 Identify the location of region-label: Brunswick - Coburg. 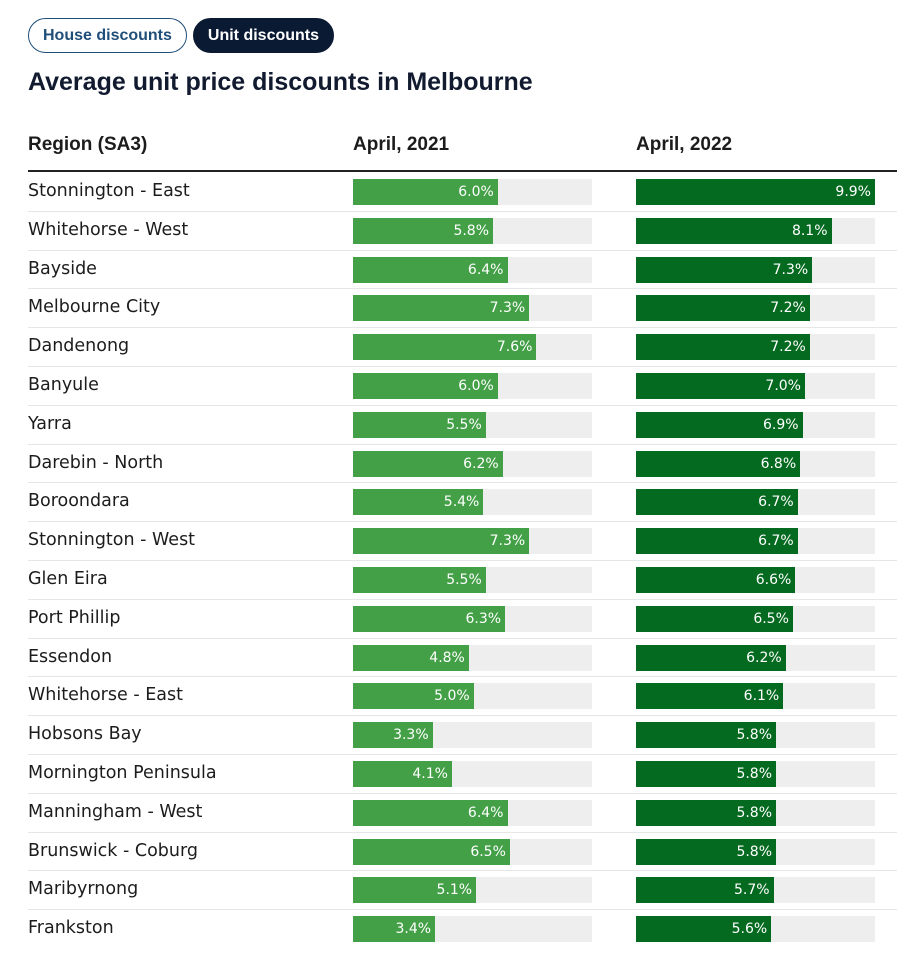
(113, 850).